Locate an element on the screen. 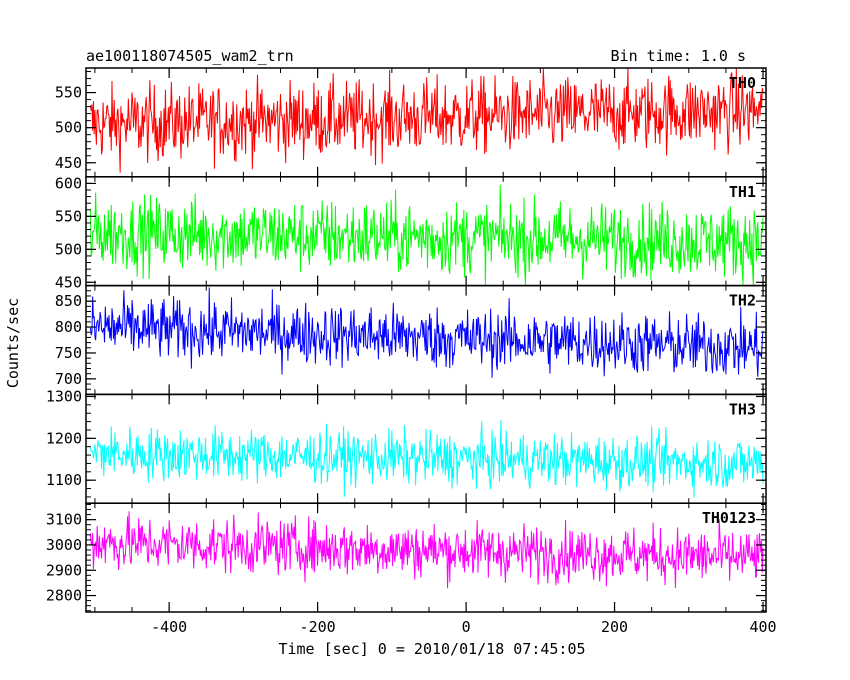 This screenshot has height=680, width=850. panel-th2: 700 750 800 850 TH2 is located at coordinates (411, 340).